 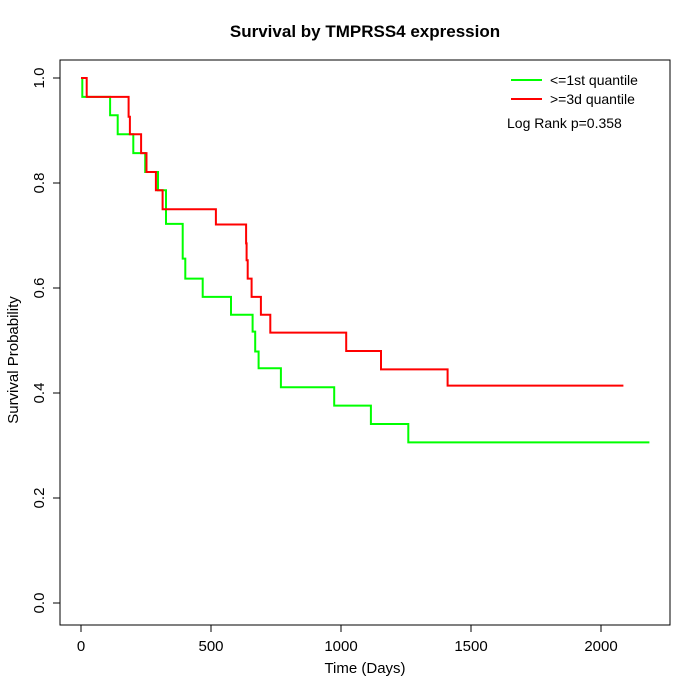 What do you see at coordinates (81, 646) in the screenshot?
I see `x-tick-label: 0` at bounding box center [81, 646].